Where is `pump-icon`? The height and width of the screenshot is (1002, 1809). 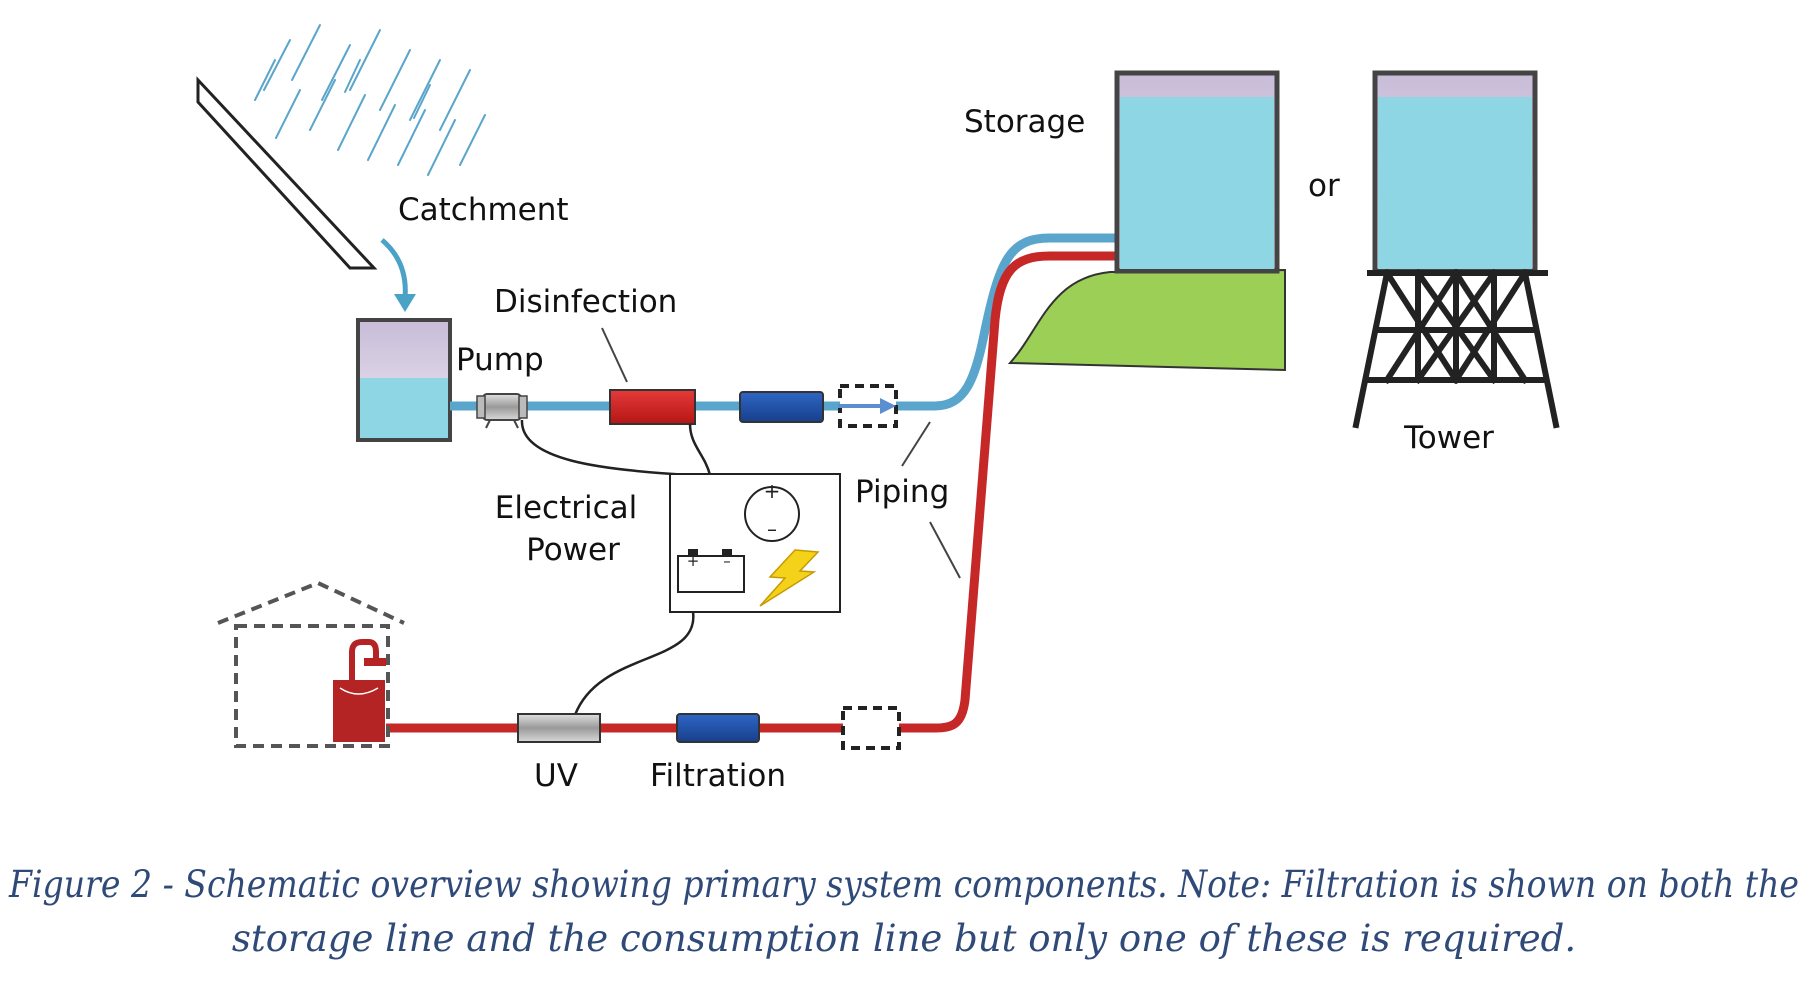 pump-icon is located at coordinates (502, 411).